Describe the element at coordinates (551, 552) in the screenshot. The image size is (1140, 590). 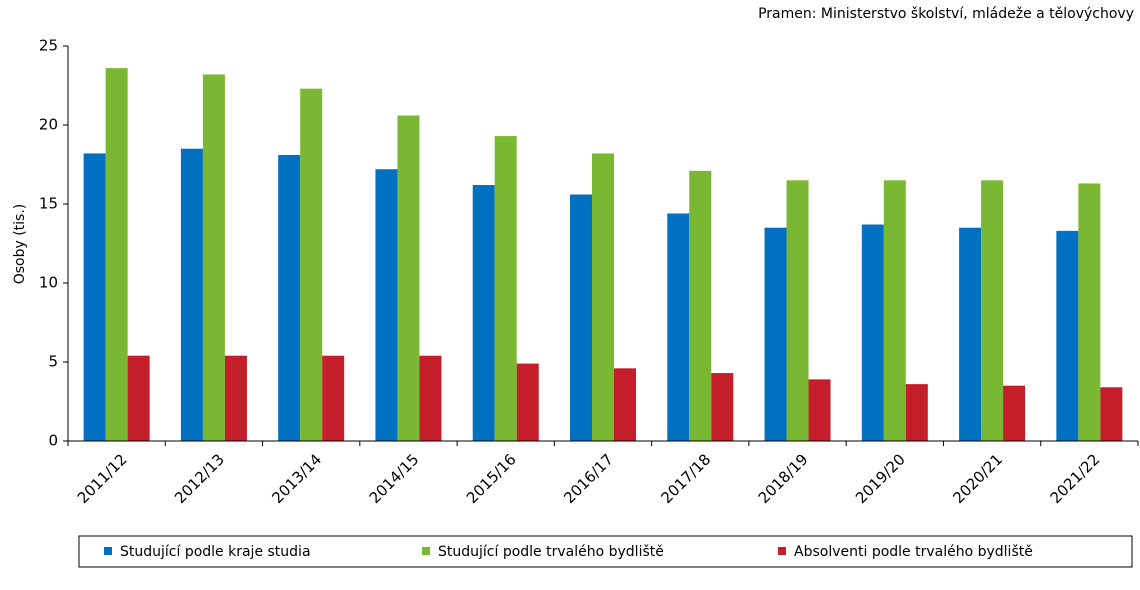
I see `legend-label: Studující podle trvalého bydliště` at that location.